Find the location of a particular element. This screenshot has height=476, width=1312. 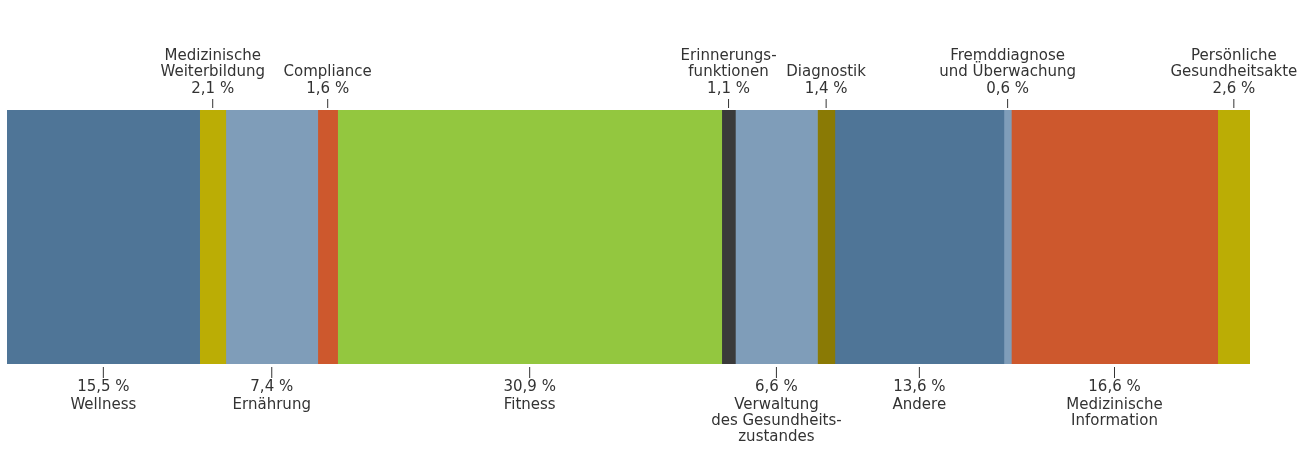

text: Erinnerungs- funktionen is located at coordinates (728, 62).